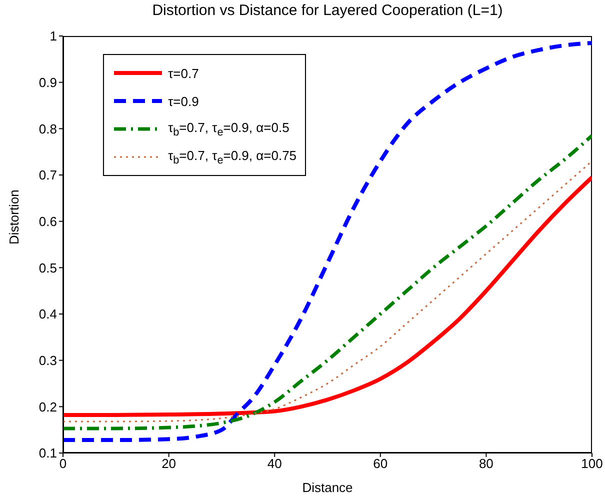  I want to click on y-tick-label: 0.9, so click(47, 82).